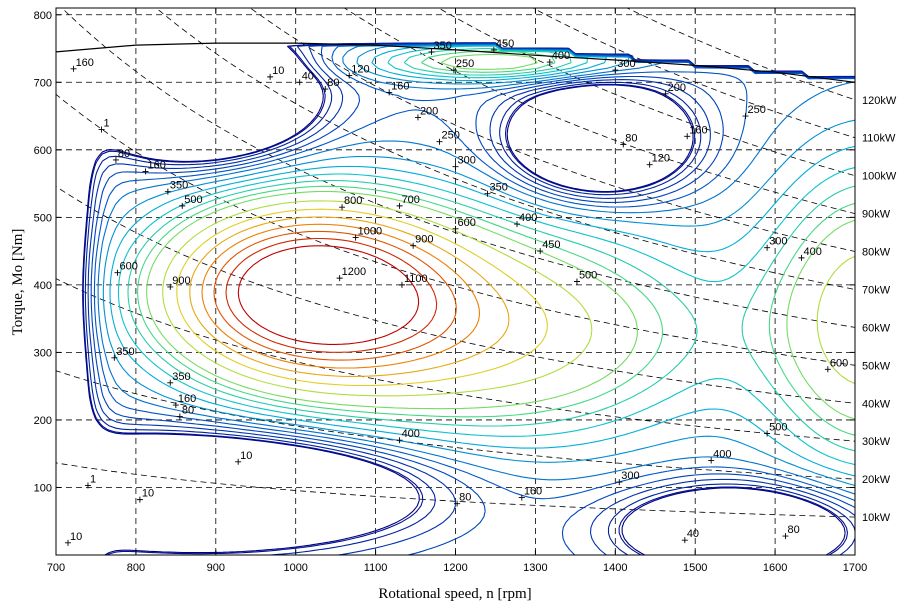  I want to click on contour-level-label: 400, so click(528, 218).